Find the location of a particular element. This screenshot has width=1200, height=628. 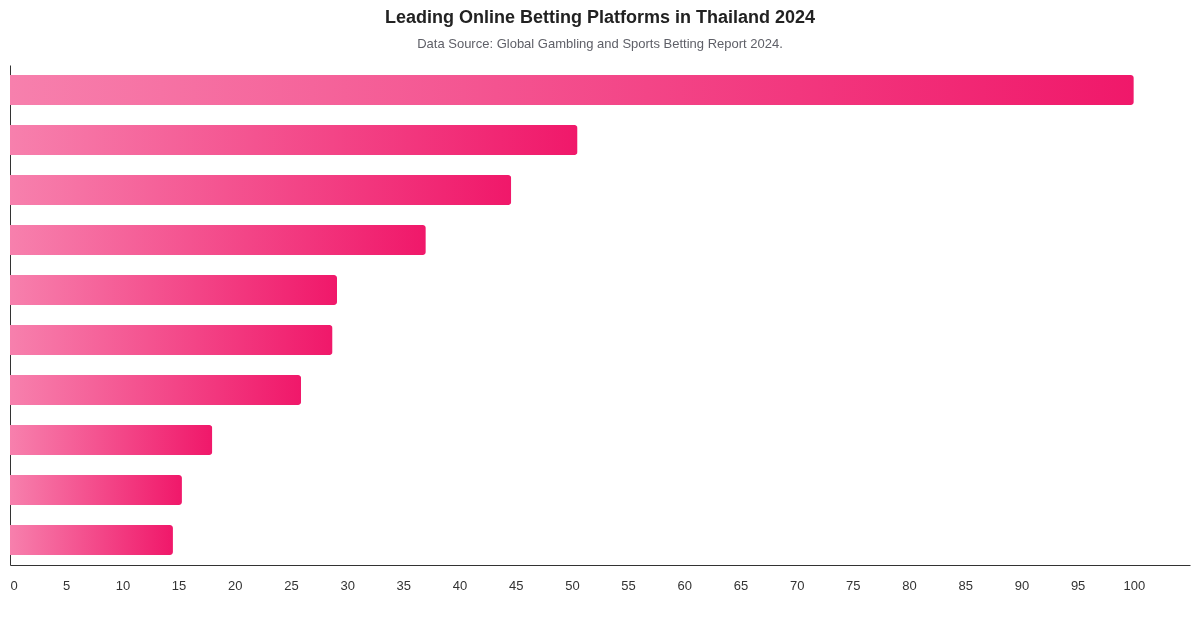

x-tick-label: 55 is located at coordinates (628, 585).